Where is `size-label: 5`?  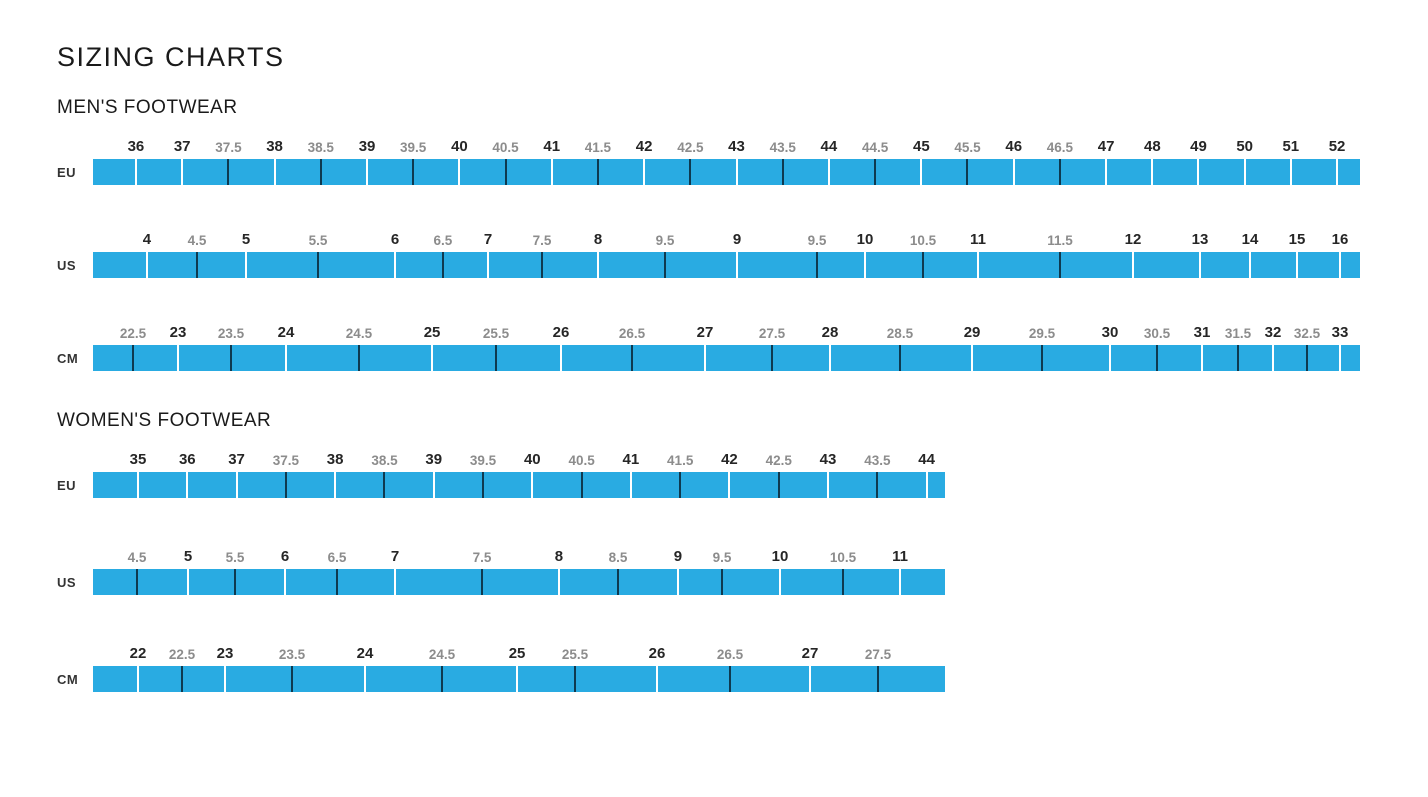 size-label: 5 is located at coordinates (188, 556).